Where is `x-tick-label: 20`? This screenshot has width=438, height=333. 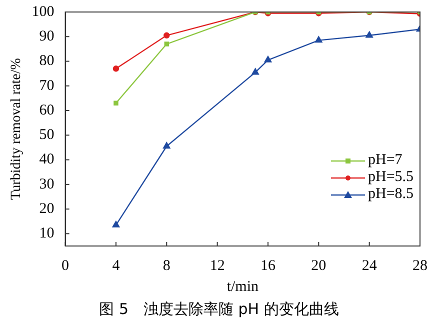
x-tick-label: 20 is located at coordinates (318, 266).